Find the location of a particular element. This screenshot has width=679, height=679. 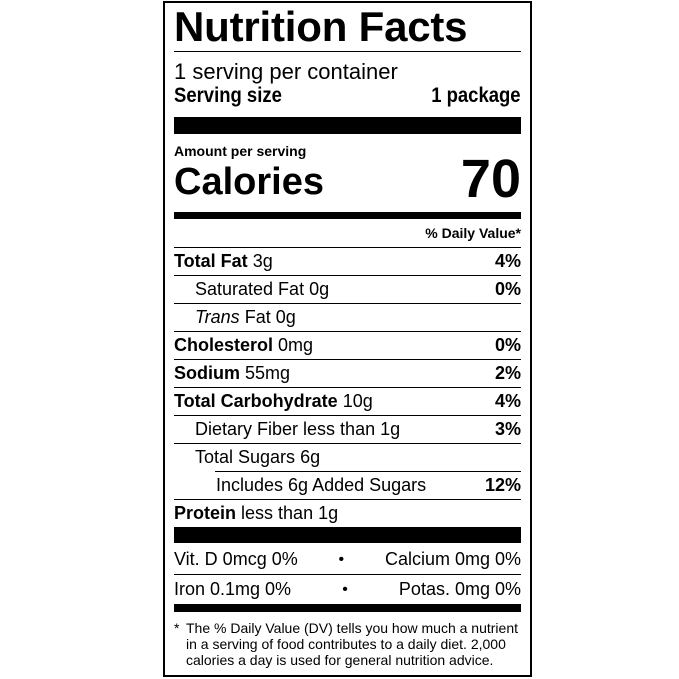

minerals-row: Vit. D 0mcg 0% • Calcium 0mg 0% is located at coordinates (347, 559).